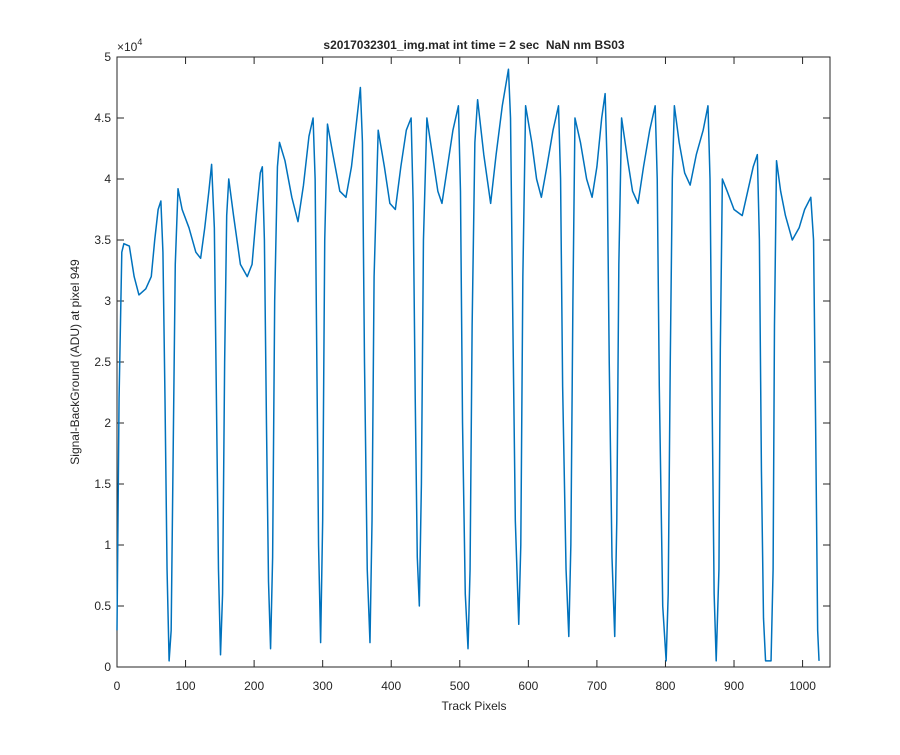 The width and height of the screenshot is (900, 755). Describe the element at coordinates (139, 42) in the screenshot. I see `y-multiplier-exponent: 4` at that location.